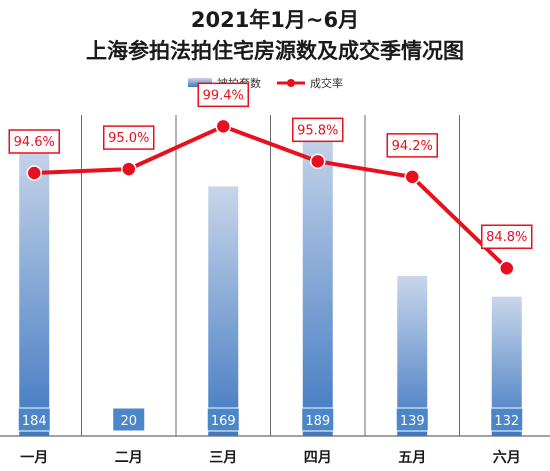  What do you see at coordinates (200, 82) in the screenshot?
I see `legend-bar-swatch` at bounding box center [200, 82].